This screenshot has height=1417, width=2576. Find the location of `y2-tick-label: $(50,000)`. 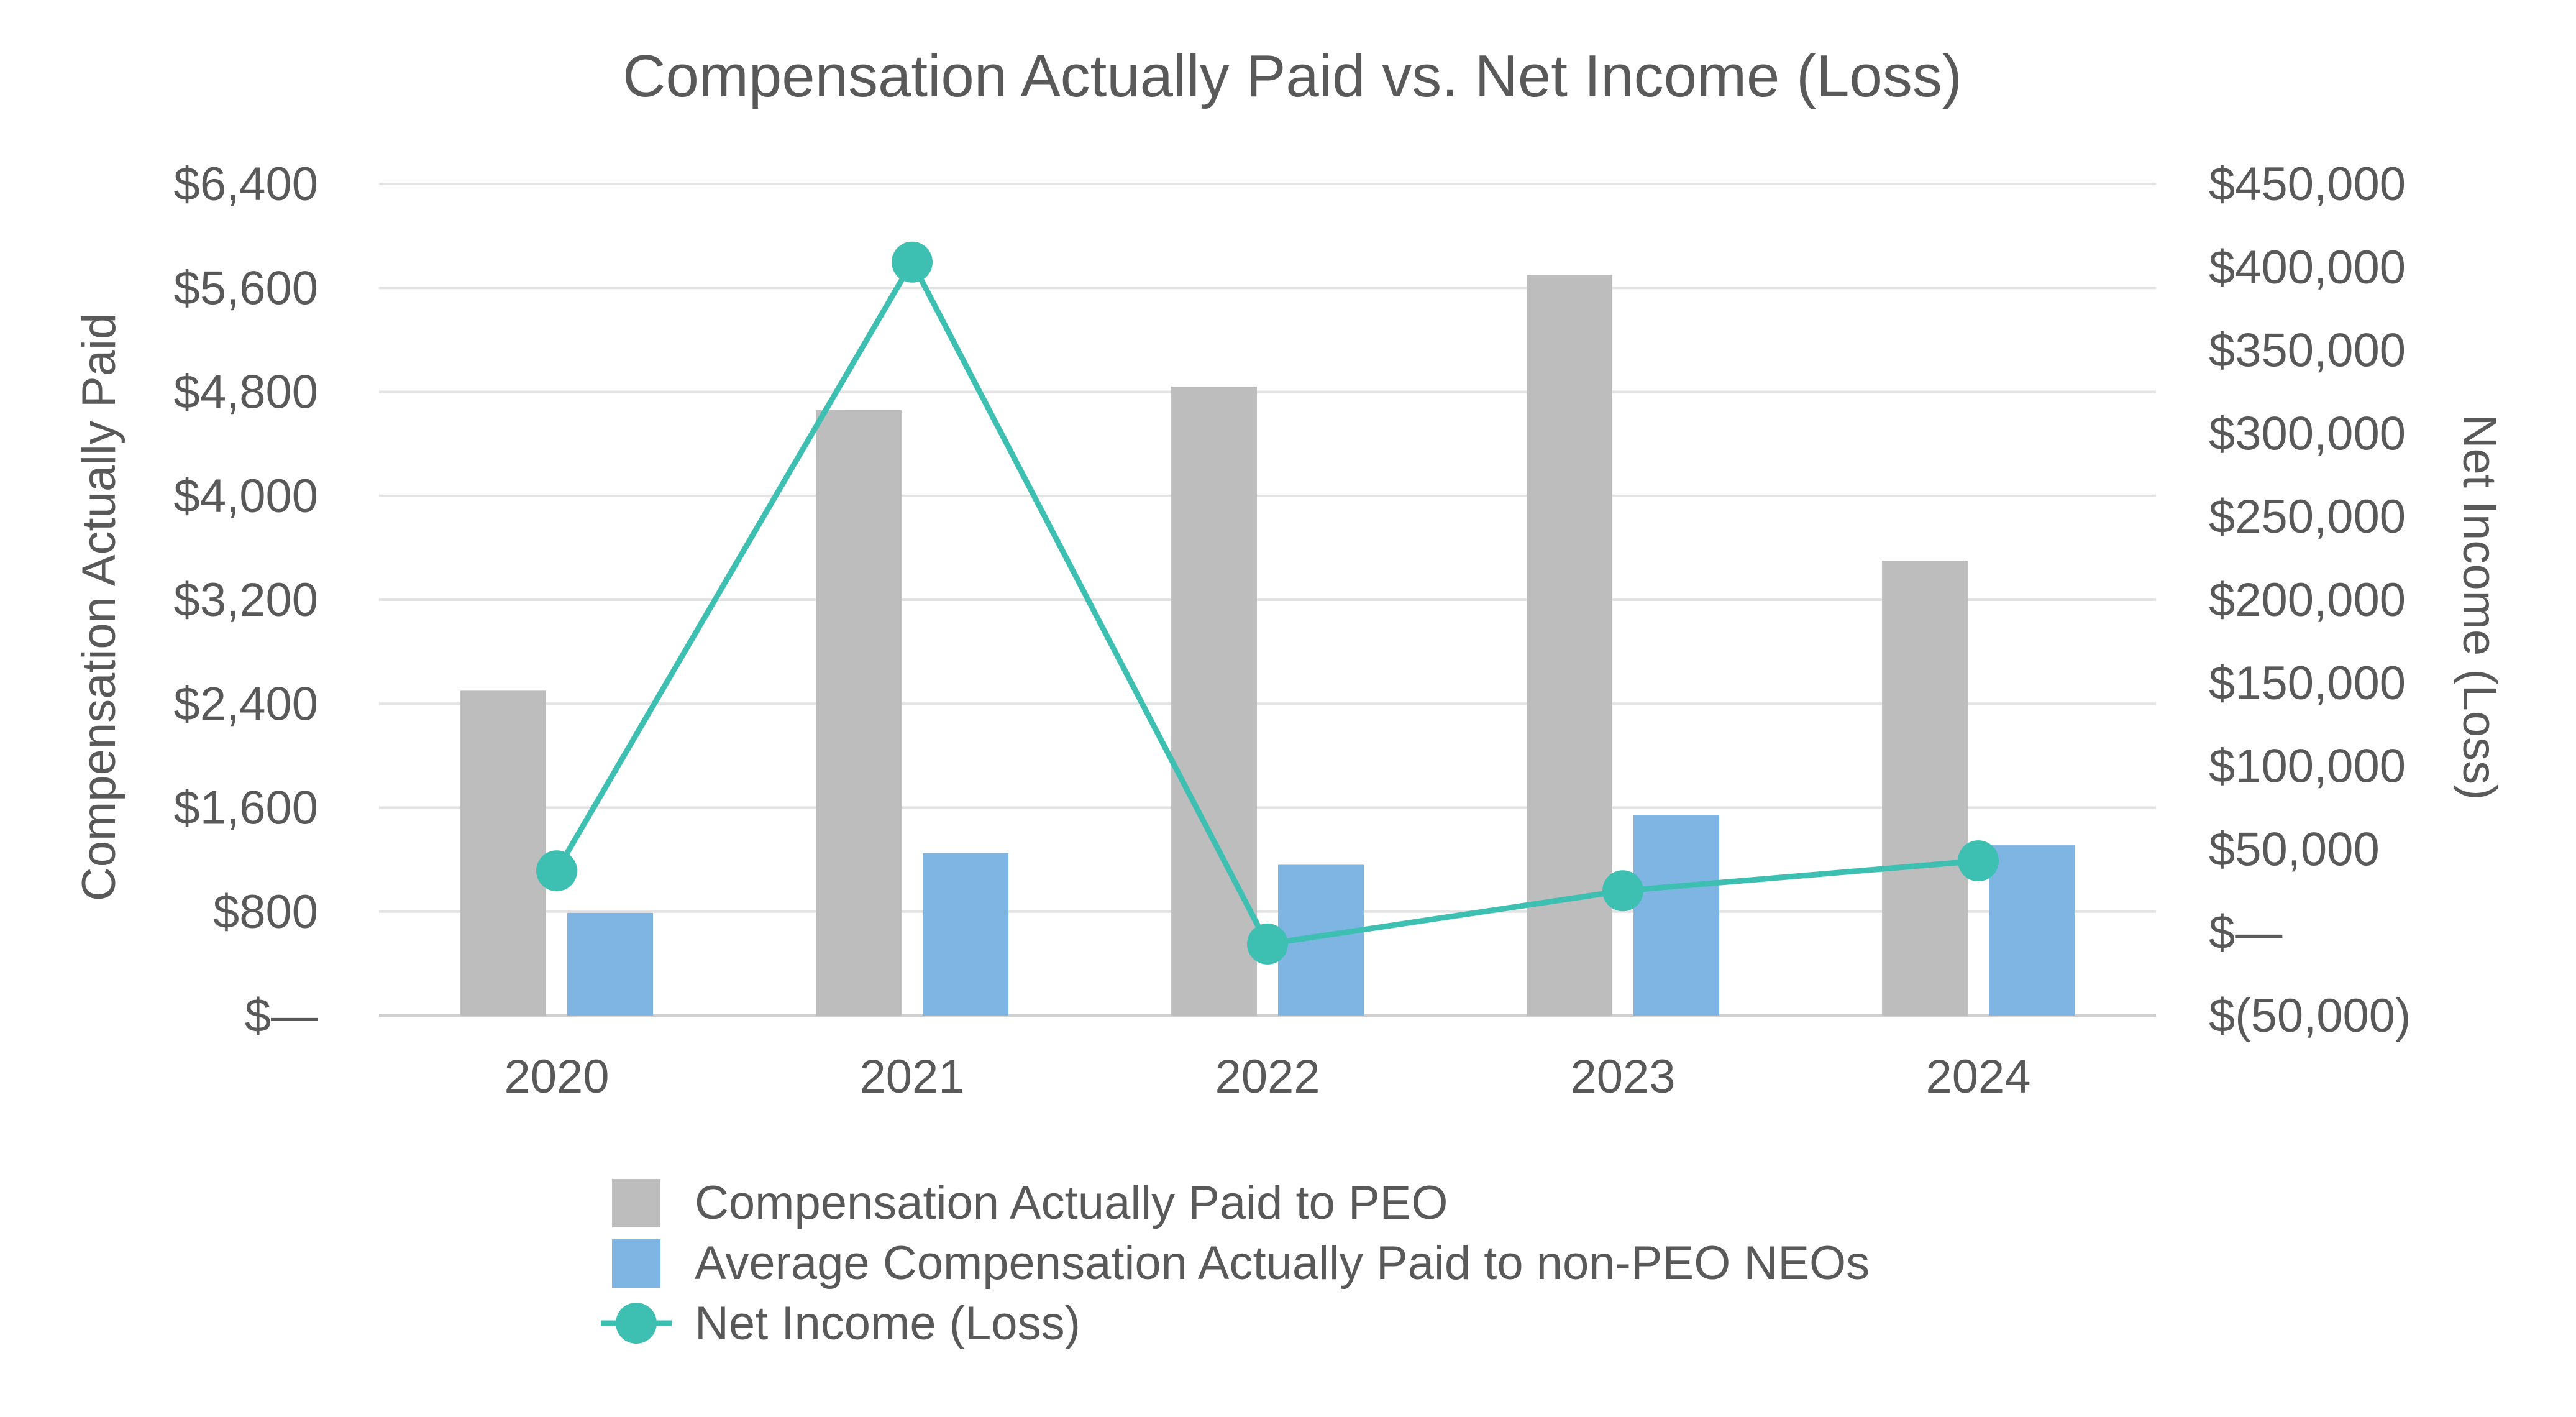

y2-tick-label: $(50,000) is located at coordinates (2310, 1016).